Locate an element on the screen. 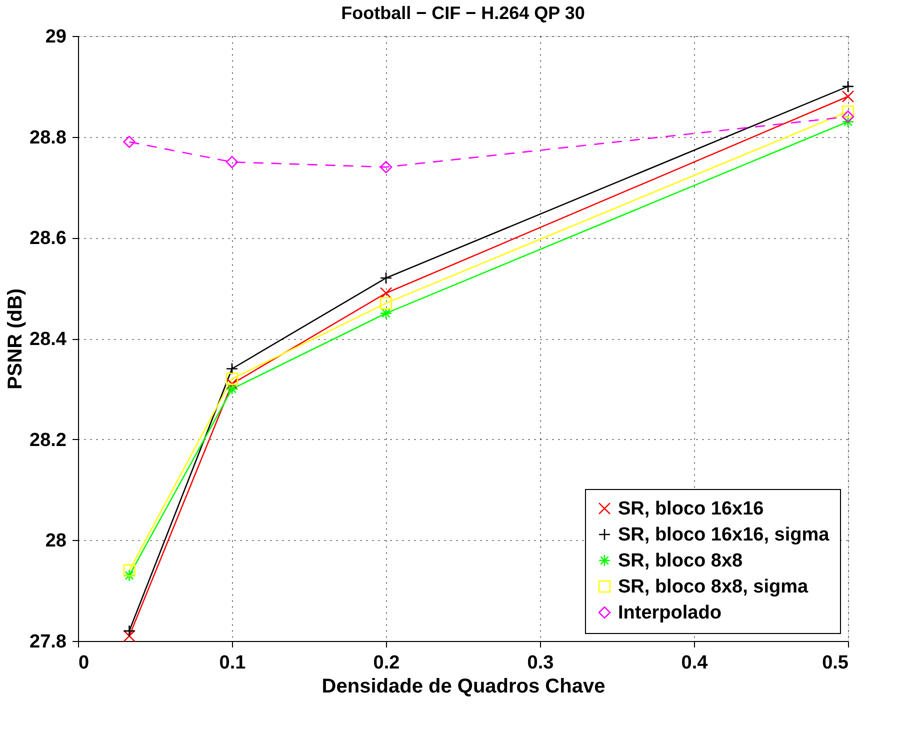 This screenshot has width=902, height=733. x-tick-label: 0.1 is located at coordinates (232, 663).